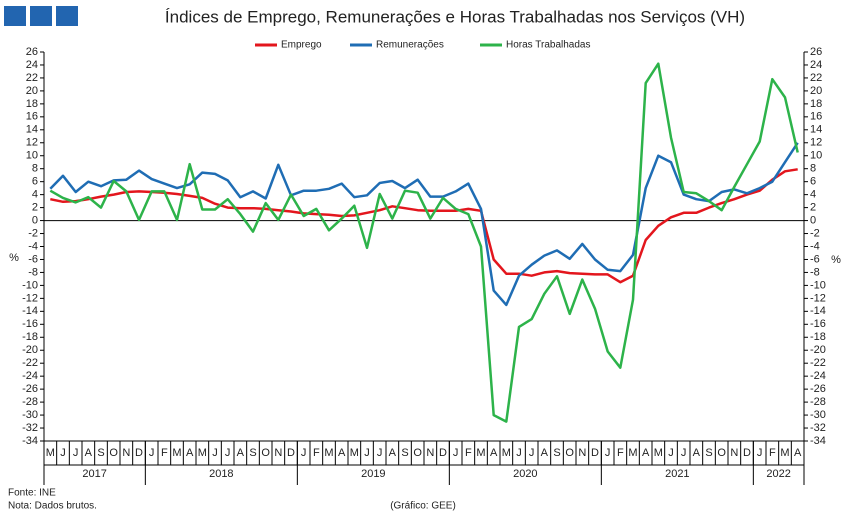 The width and height of the screenshot is (851, 520). I want to click on y2-tick-label: -32, so click(818, 428).